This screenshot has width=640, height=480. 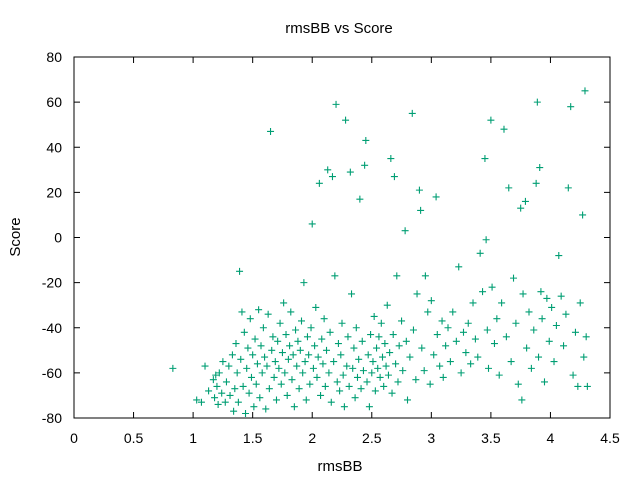 What do you see at coordinates (52, 283) in the screenshot?
I see `y-tick-label: -20` at bounding box center [52, 283].